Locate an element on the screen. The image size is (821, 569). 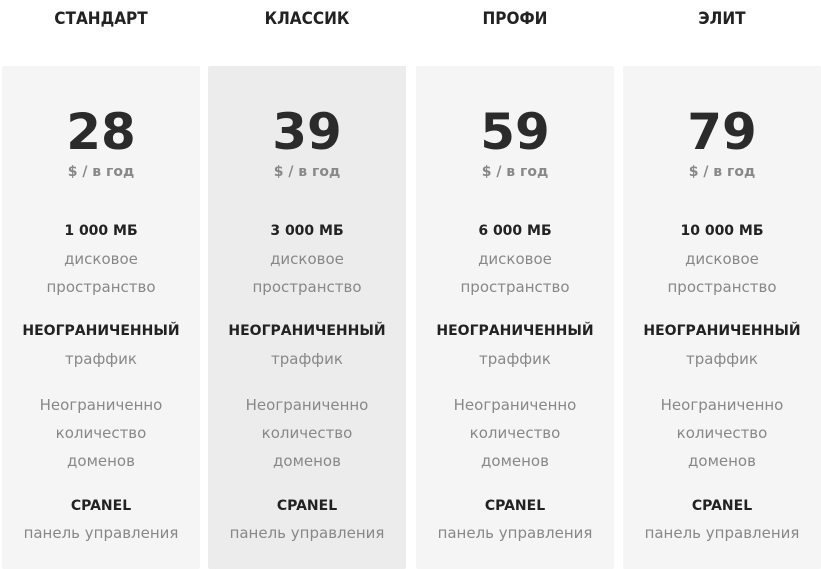
disk-value: 6 000 МБ is located at coordinates (515, 231).